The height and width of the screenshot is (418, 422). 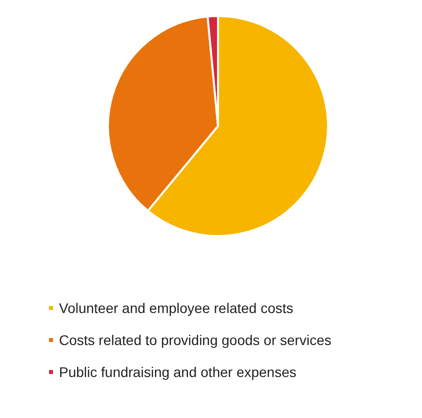 What do you see at coordinates (195, 340) in the screenshot?
I see `legend-label: Costs related to providing goods or services` at bounding box center [195, 340].